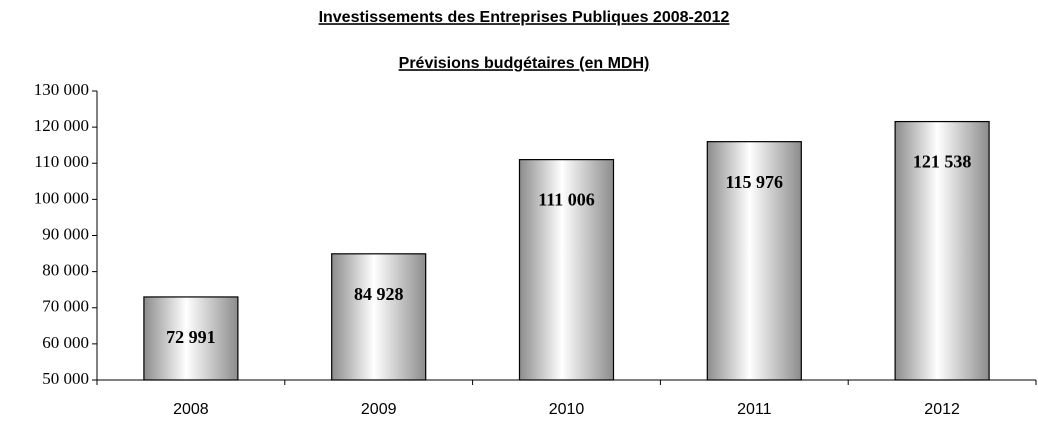 The width and height of the screenshot is (1038, 421). I want to click on x-tick-label: 2011, so click(754, 409).